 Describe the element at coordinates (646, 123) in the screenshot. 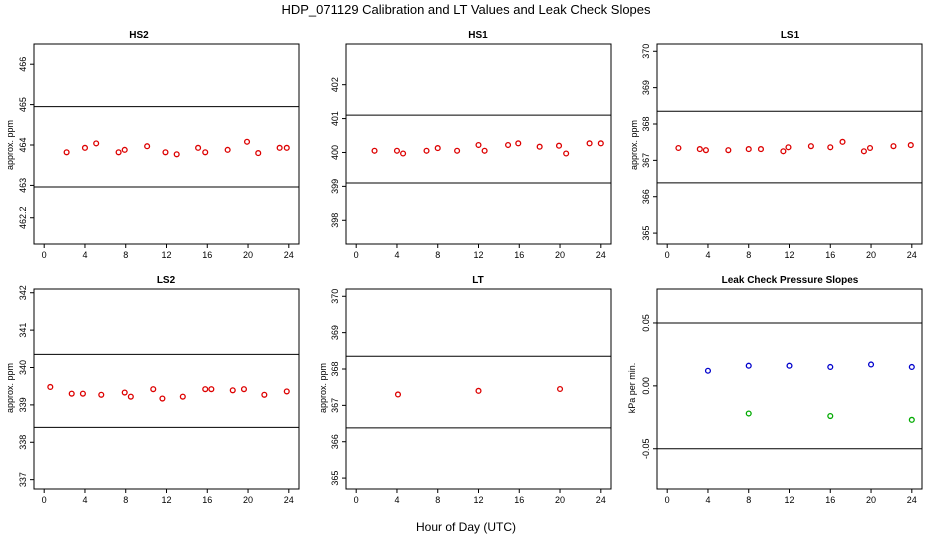

I see `y-tick-label: 368` at that location.